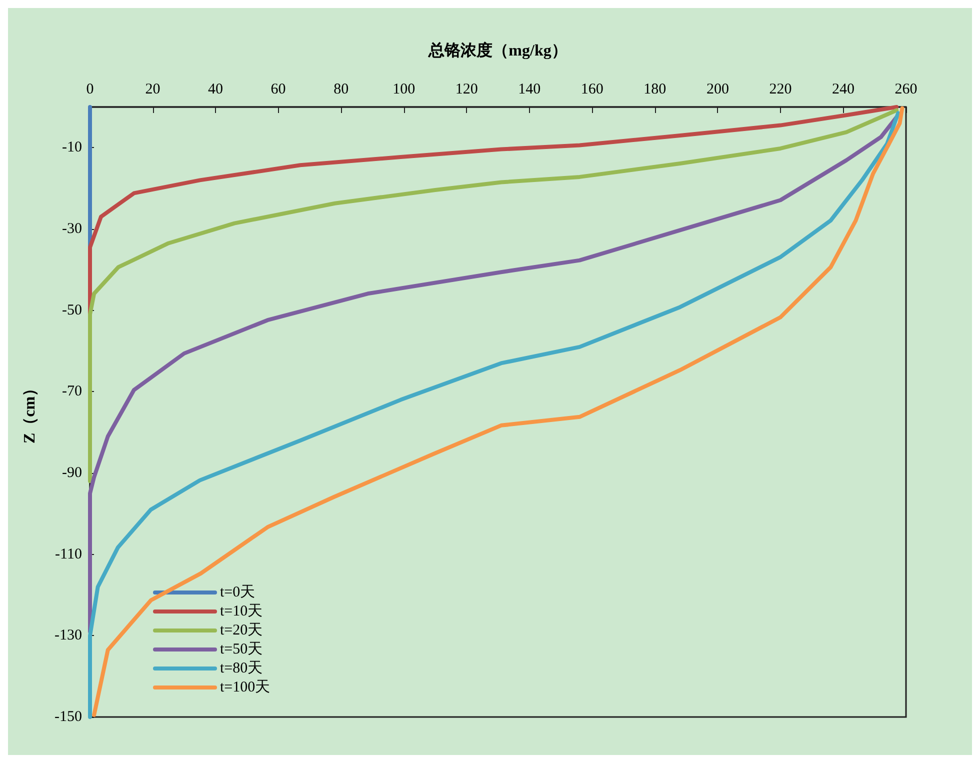 The height and width of the screenshot is (763, 980). I want to click on x-tick-label: 0, so click(90, 90).